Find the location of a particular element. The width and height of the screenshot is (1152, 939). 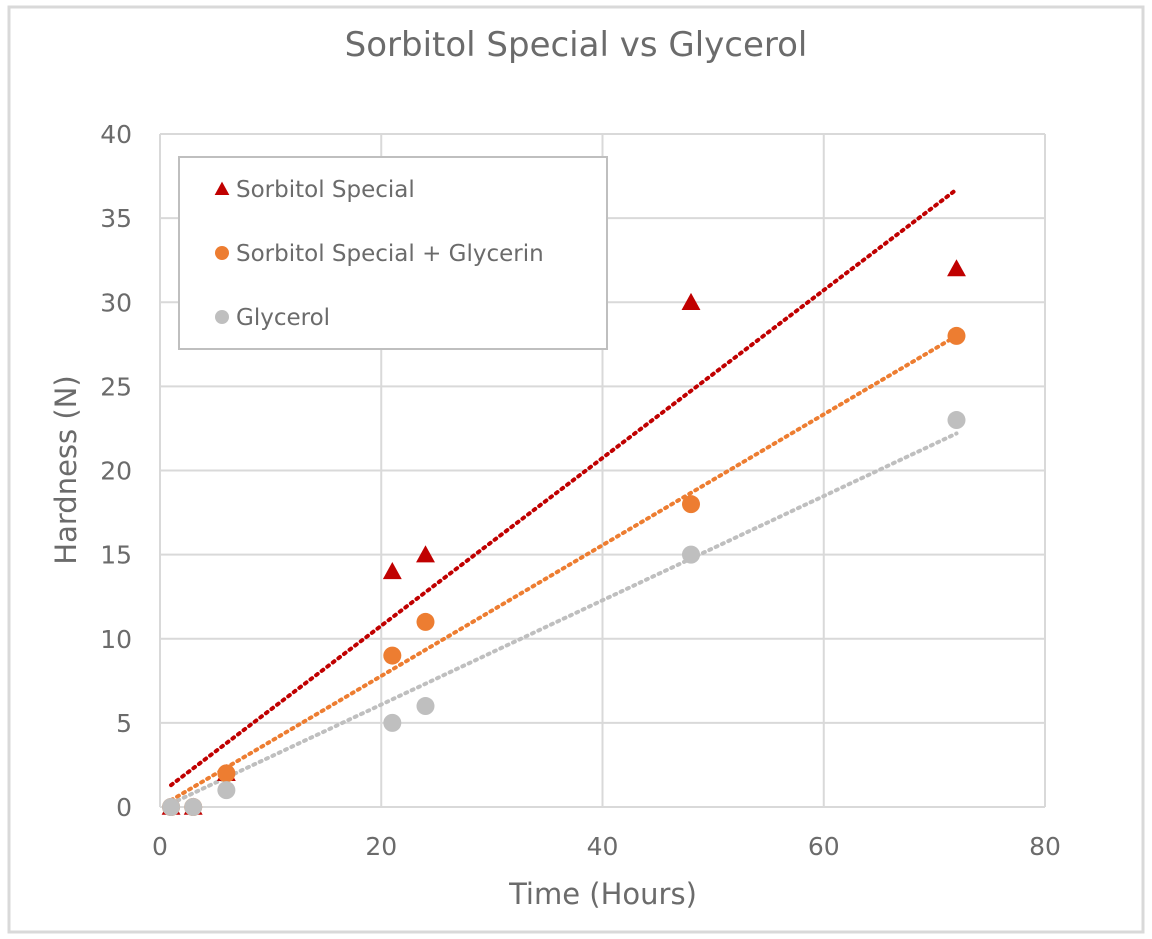

y-tick-label: 20 is located at coordinates (116, 471).